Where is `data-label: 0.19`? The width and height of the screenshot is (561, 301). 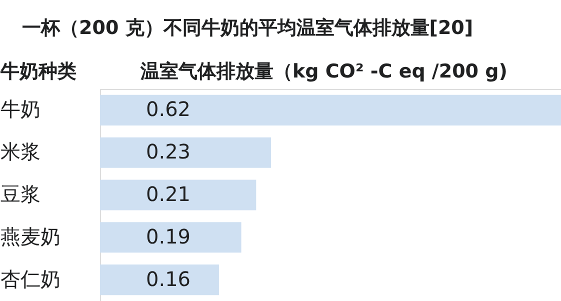
data-label: 0.19 is located at coordinates (168, 236).